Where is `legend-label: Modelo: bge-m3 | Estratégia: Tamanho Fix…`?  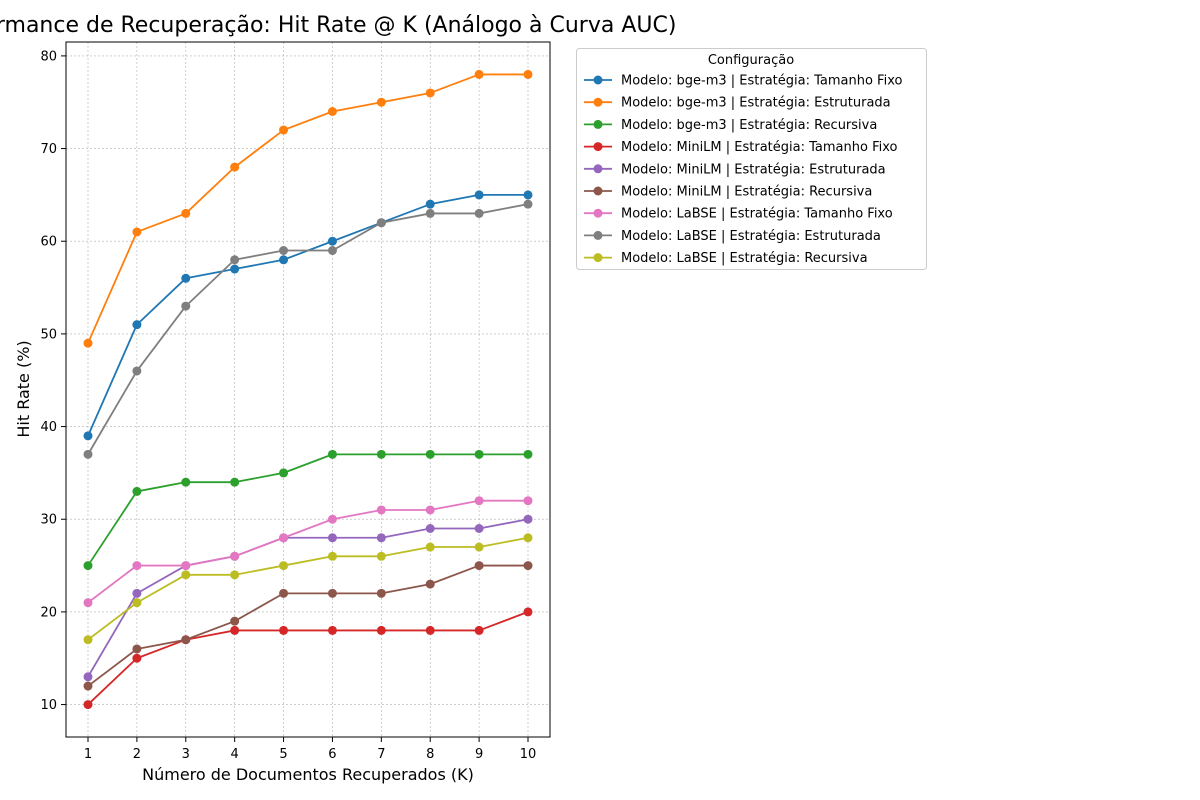 legend-label: Modelo: bge-m3 | Estratégia: Tamanho Fix… is located at coordinates (761, 81).